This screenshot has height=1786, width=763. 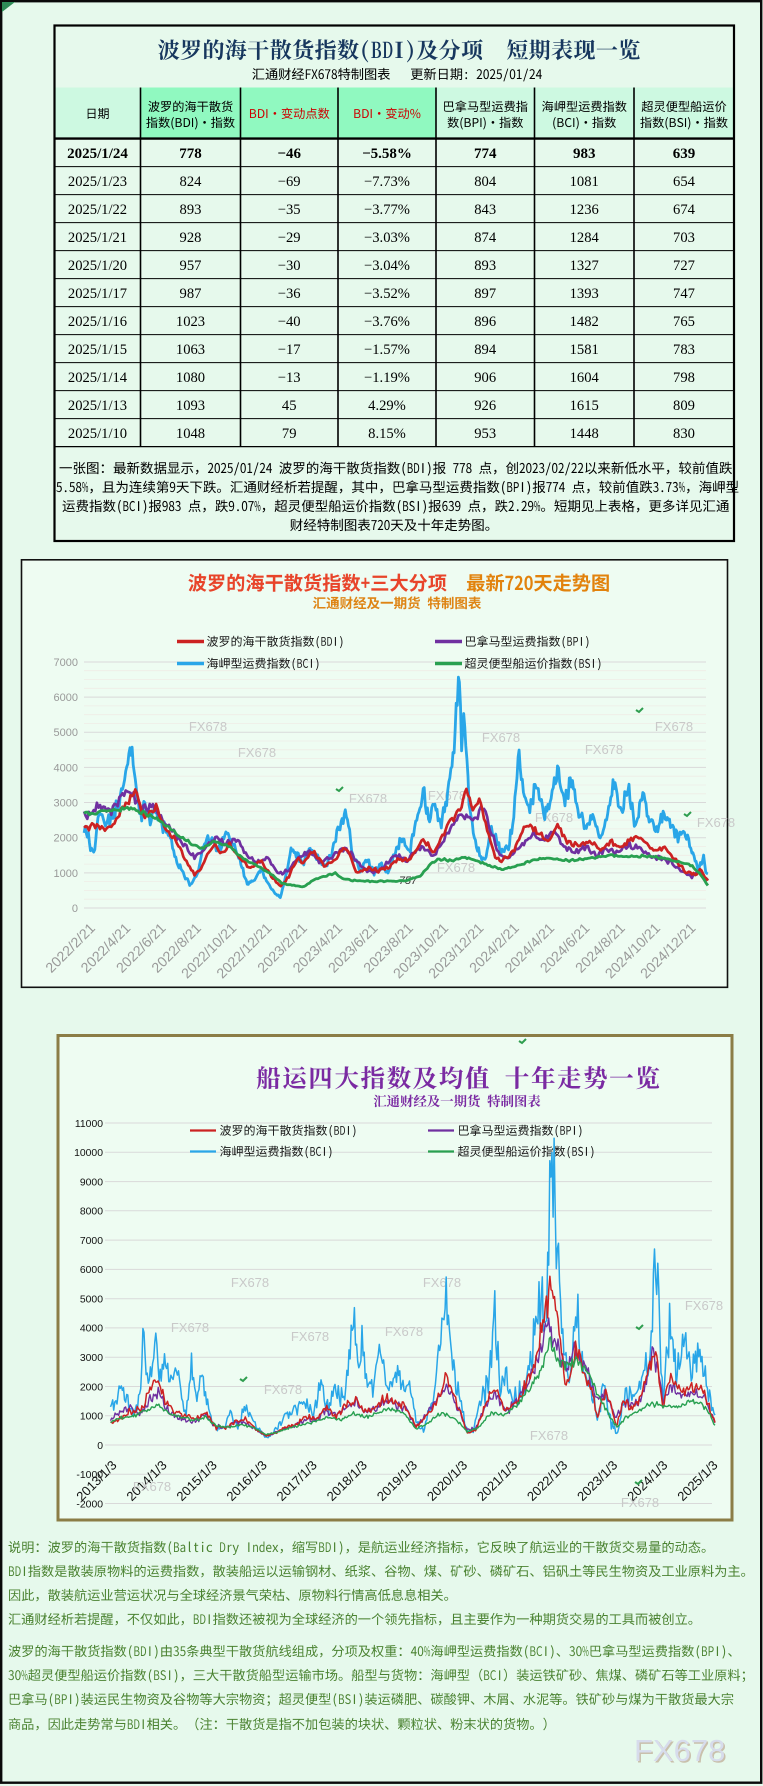 I want to click on svg-text: 0, so click(x=75, y=909).